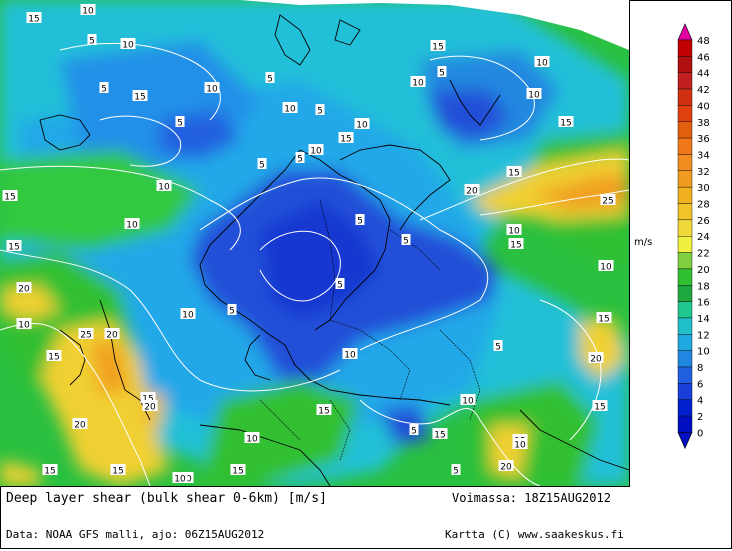  What do you see at coordinates (703, 335) in the screenshot?
I see `legend-tick-label: 12` at bounding box center [703, 335].